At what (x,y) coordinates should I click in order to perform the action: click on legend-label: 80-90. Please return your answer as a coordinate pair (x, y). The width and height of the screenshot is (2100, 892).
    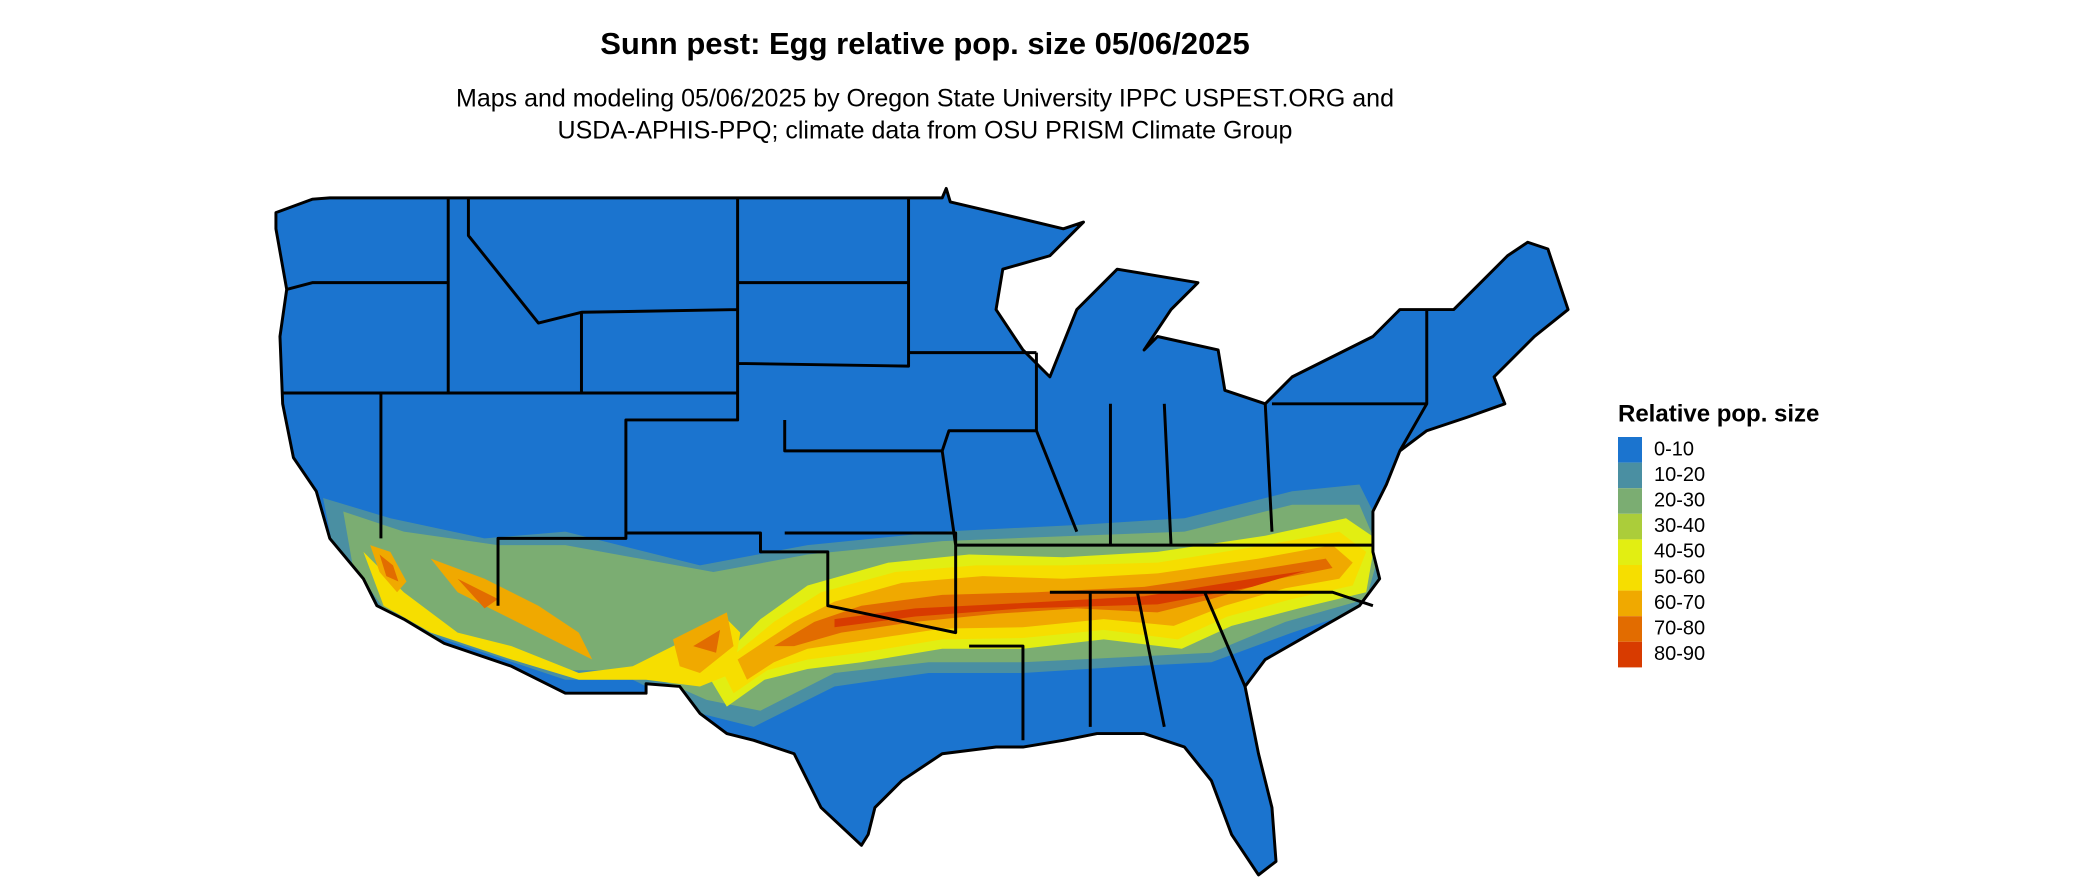
    Looking at the image, I should click on (1679, 654).